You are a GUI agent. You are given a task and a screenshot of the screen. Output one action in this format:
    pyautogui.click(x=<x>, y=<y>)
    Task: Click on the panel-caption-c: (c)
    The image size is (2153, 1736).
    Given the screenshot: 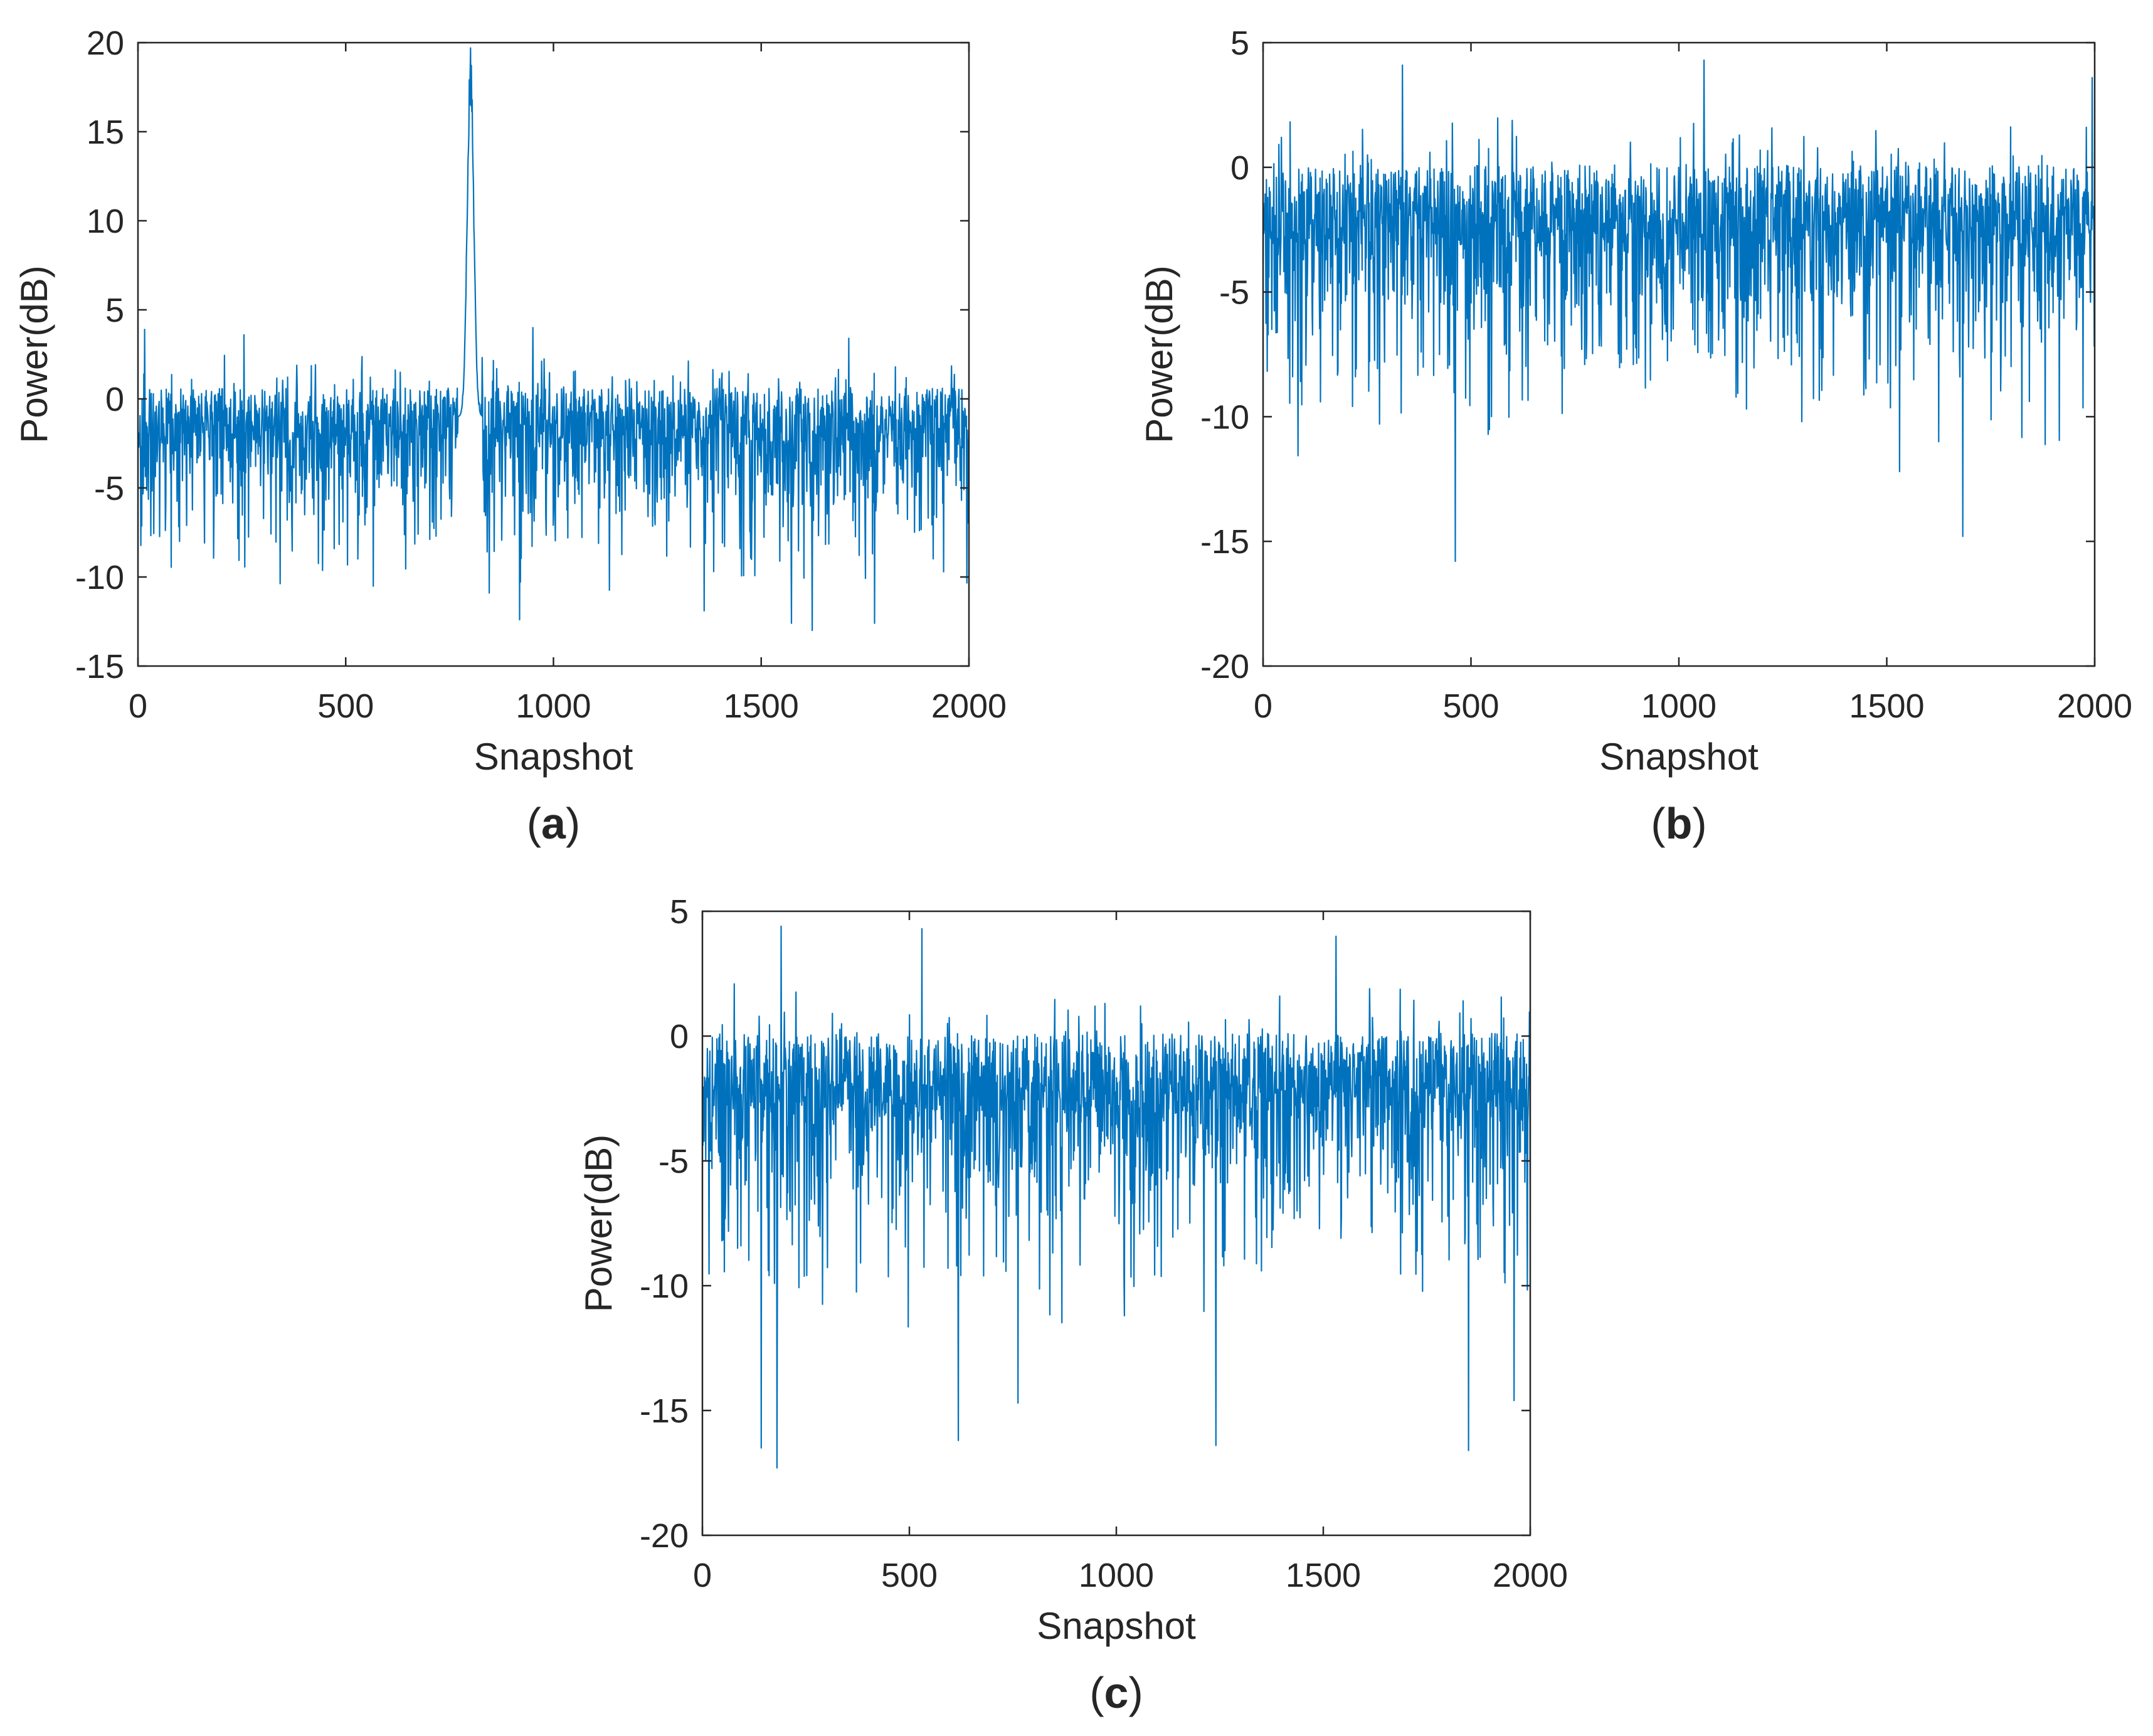 What is the action you would take?
    pyautogui.click(x=1116, y=1693)
    